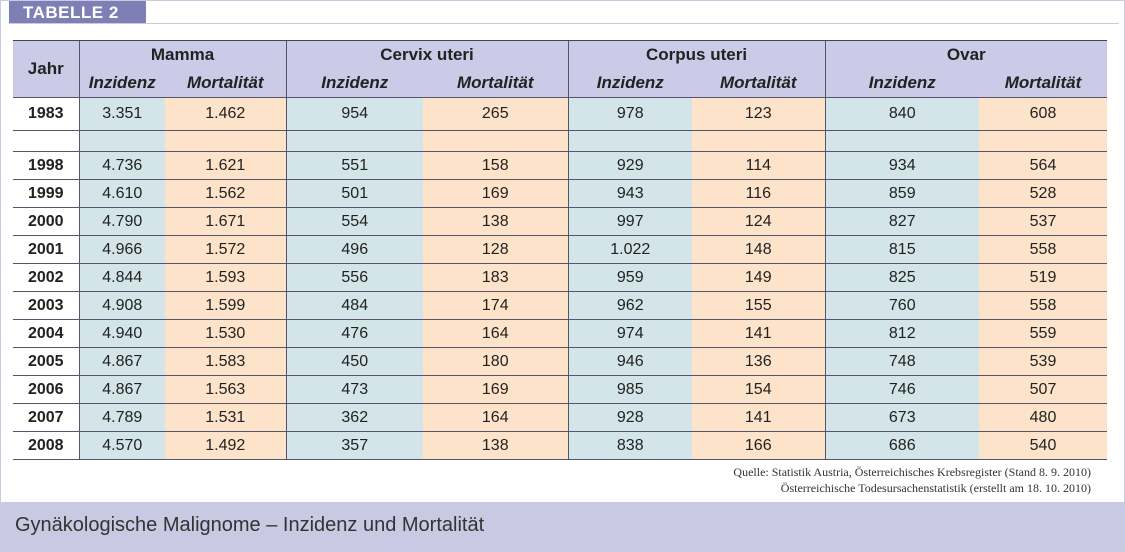 The height and width of the screenshot is (552, 1125). I want to click on table-tag: TABELLE 2, so click(77, 12).